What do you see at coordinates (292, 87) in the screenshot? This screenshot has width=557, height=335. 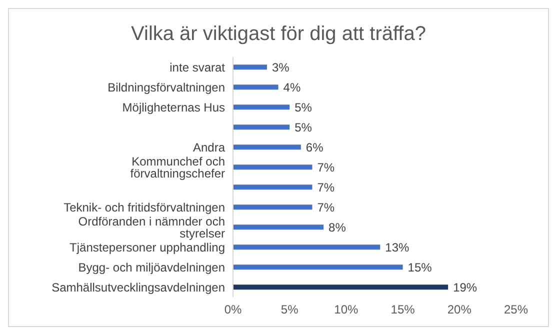 I see `data-label: 4%` at bounding box center [292, 87].